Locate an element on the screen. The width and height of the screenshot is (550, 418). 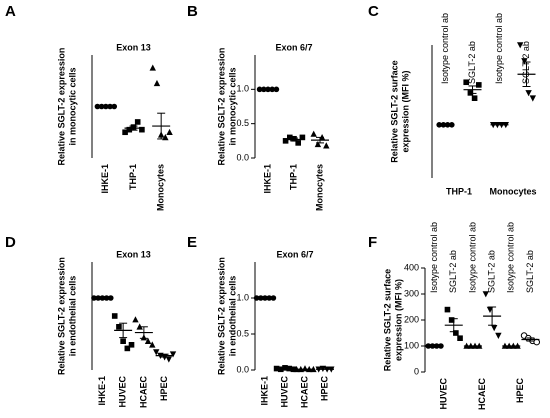
group-label: HPEC is located at coordinates (520, 391).